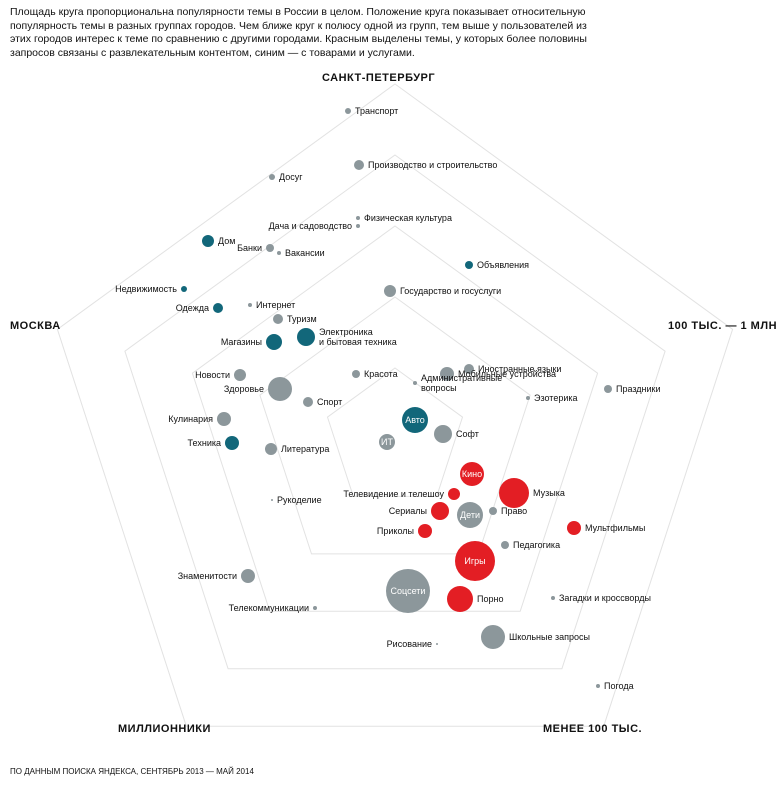 The width and height of the screenshot is (783, 785). I want to click on bubble-label: Порно, so click(490, 599).